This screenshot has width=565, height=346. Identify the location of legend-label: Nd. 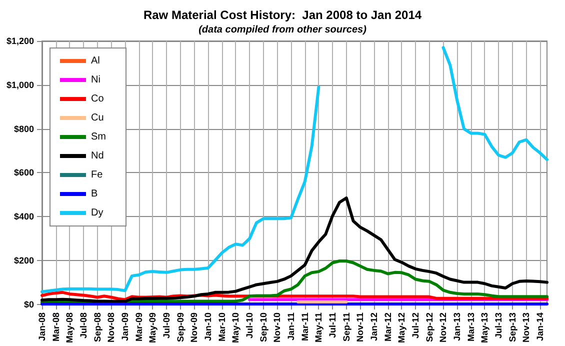
(97, 156).